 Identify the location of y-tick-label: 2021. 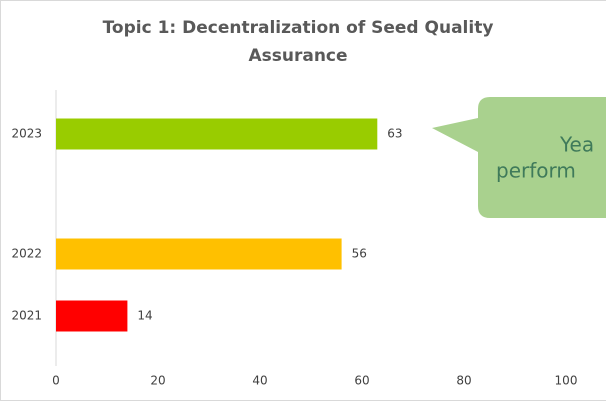
(26, 316).